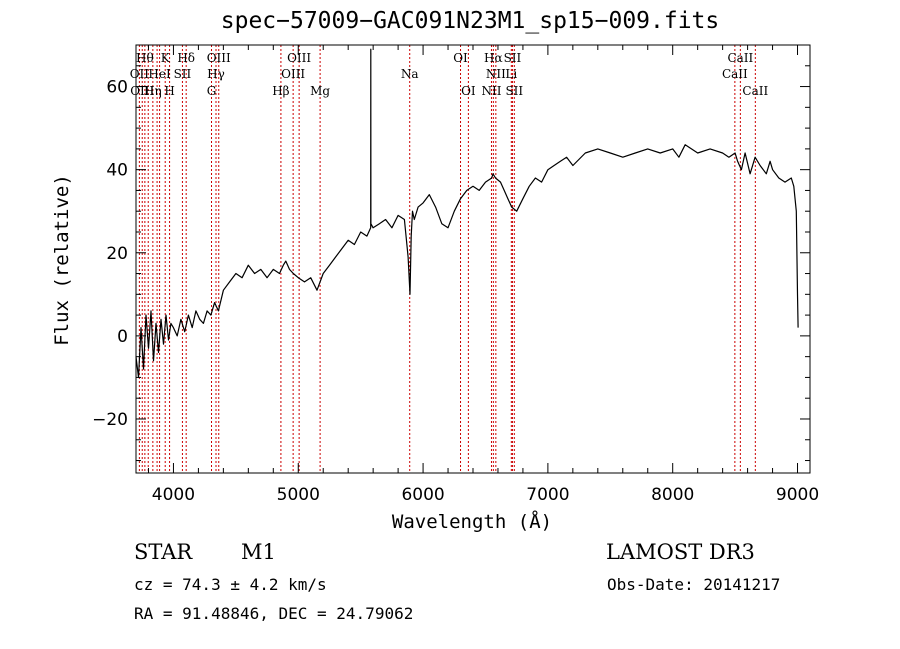 The height and width of the screenshot is (649, 900). I want to click on emission-line-label: K, so click(166, 58).